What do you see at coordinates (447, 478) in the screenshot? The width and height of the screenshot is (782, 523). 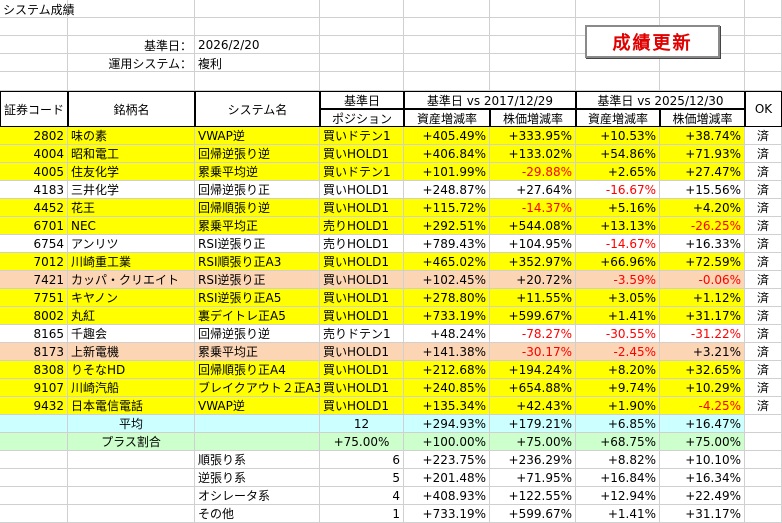 I see `group-value: +201.48%` at bounding box center [447, 478].